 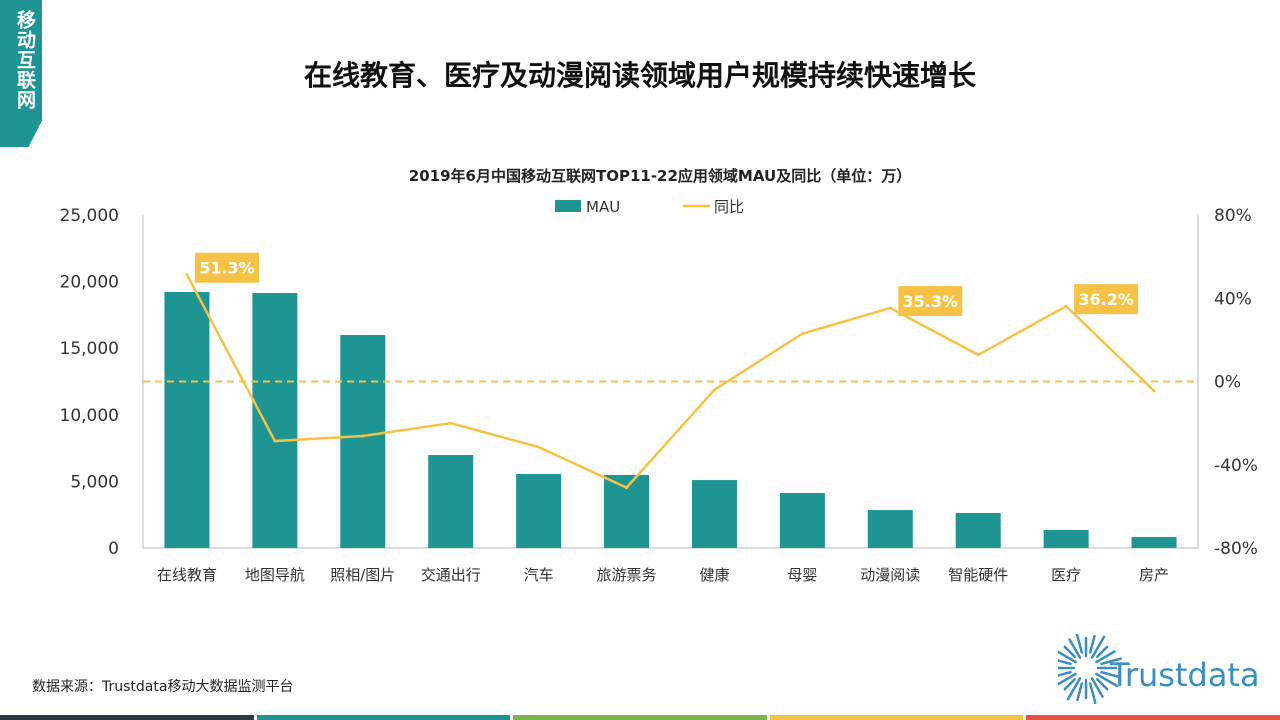 I want to click on category-label: 房产, so click(x=1154, y=575).